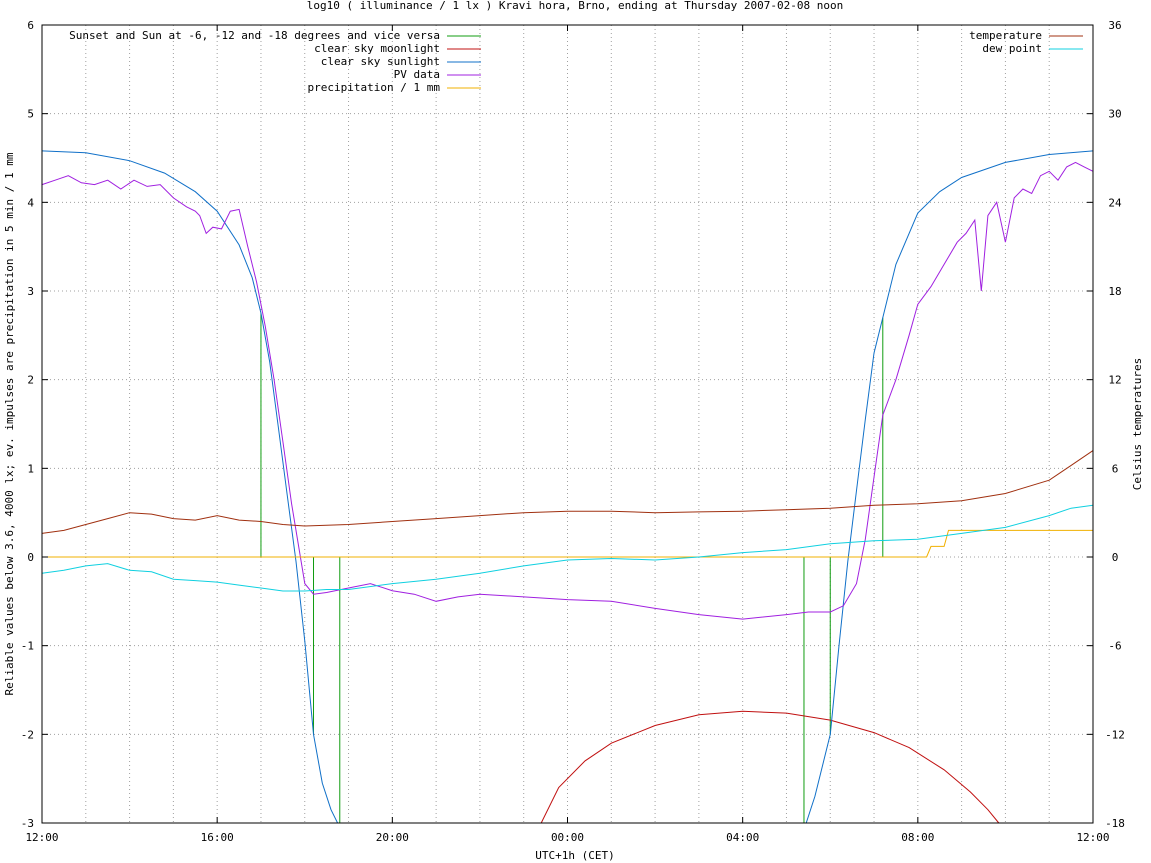  What do you see at coordinates (30, 557) in the screenshot?
I see `y-tick-label: 0` at bounding box center [30, 557].